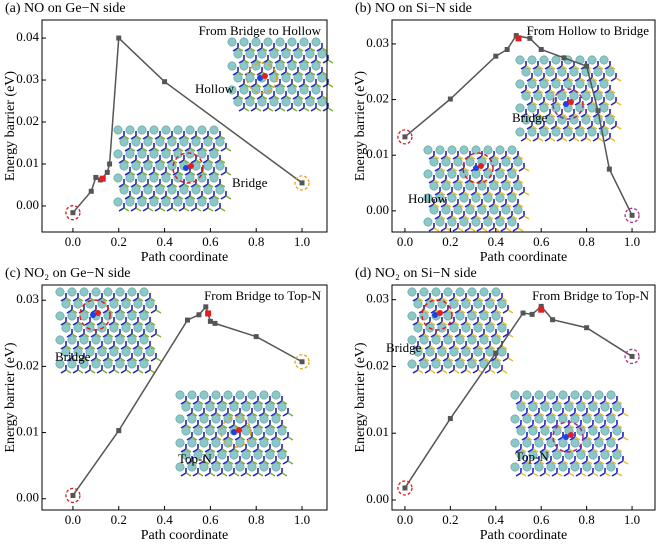 This screenshot has width=661, height=545. Describe the element at coordinates (518, 38) in the screenshot. I see `highlight-marker` at that location.